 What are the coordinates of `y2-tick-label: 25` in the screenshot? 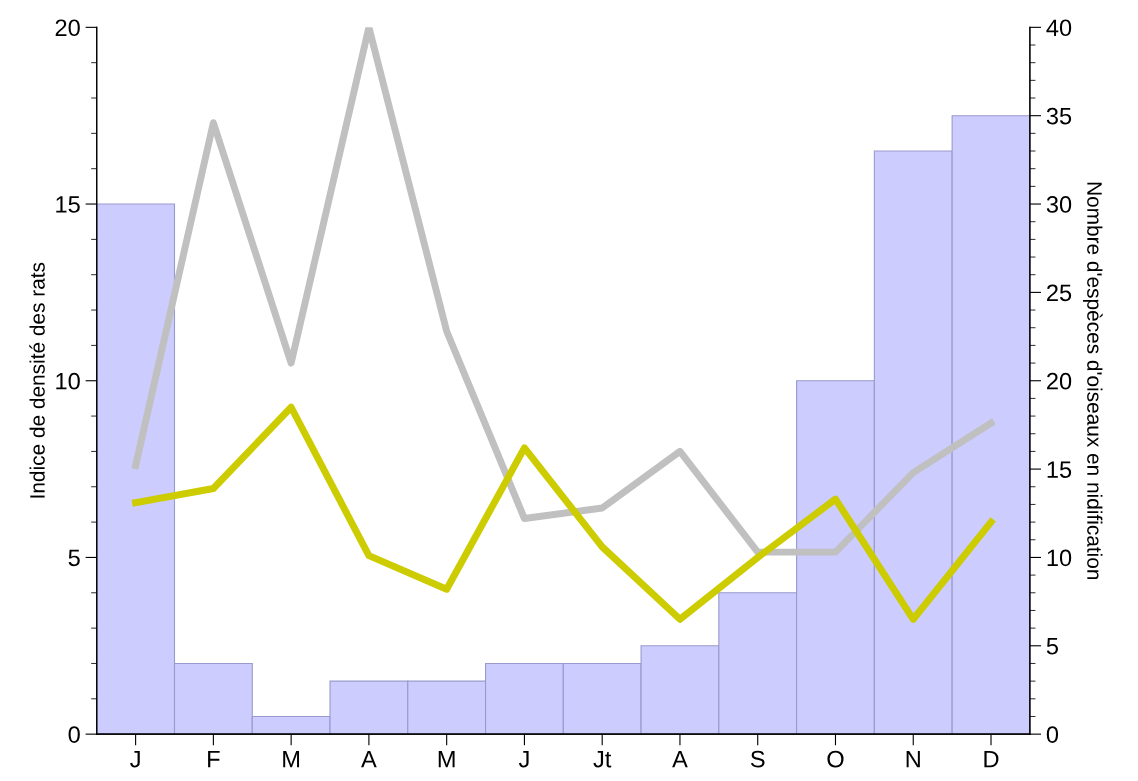 It's located at (1059, 293).